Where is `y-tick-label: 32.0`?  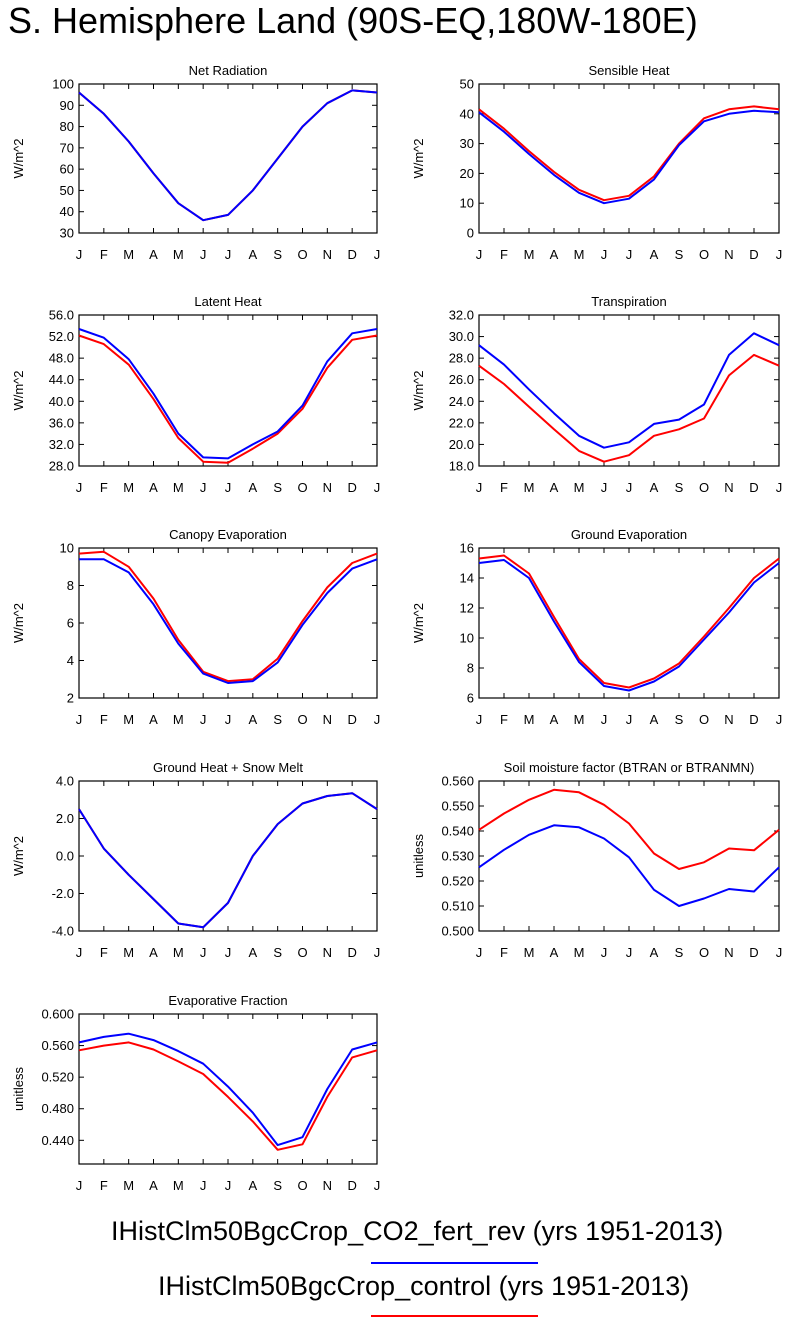
y-tick-label: 32.0 is located at coordinates (61, 444).